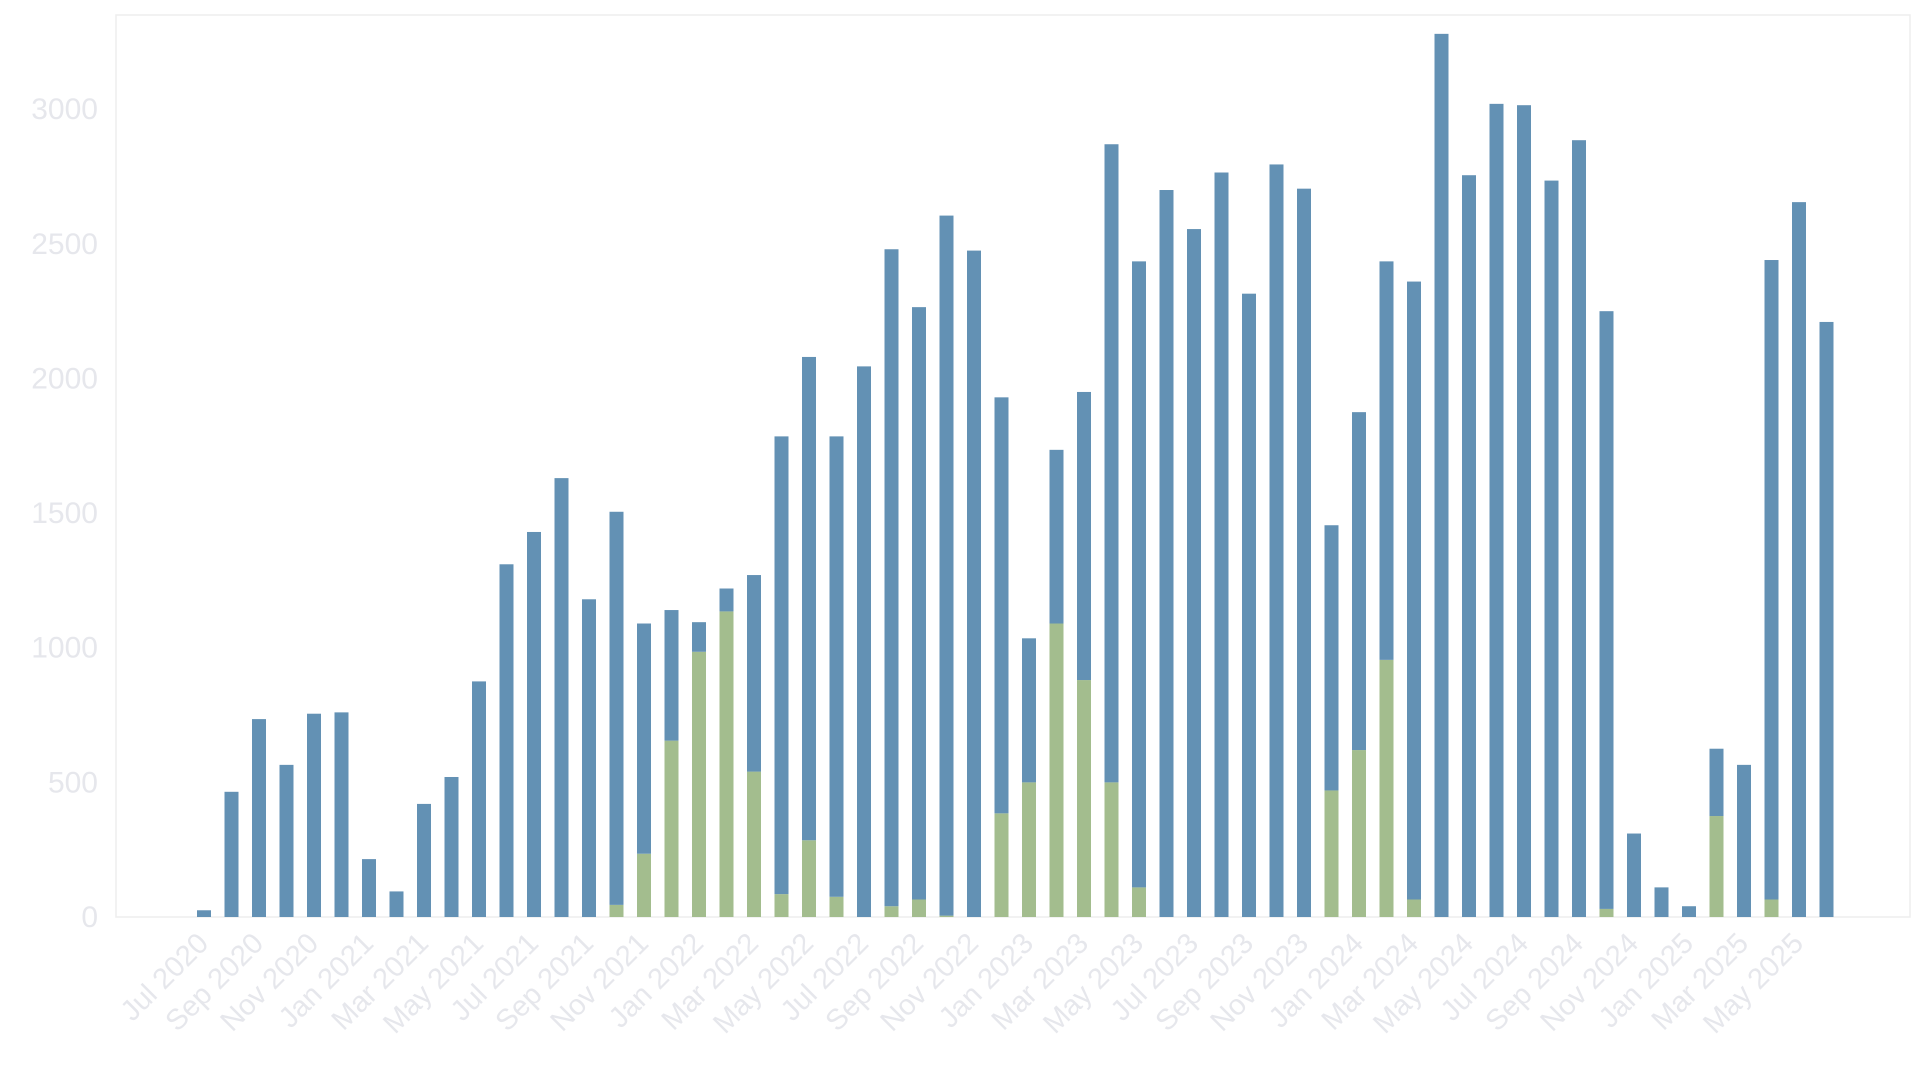 This screenshot has height=1080, width=1920. What do you see at coordinates (64, 109) in the screenshot?
I see `y-tick-label: 3000` at bounding box center [64, 109].